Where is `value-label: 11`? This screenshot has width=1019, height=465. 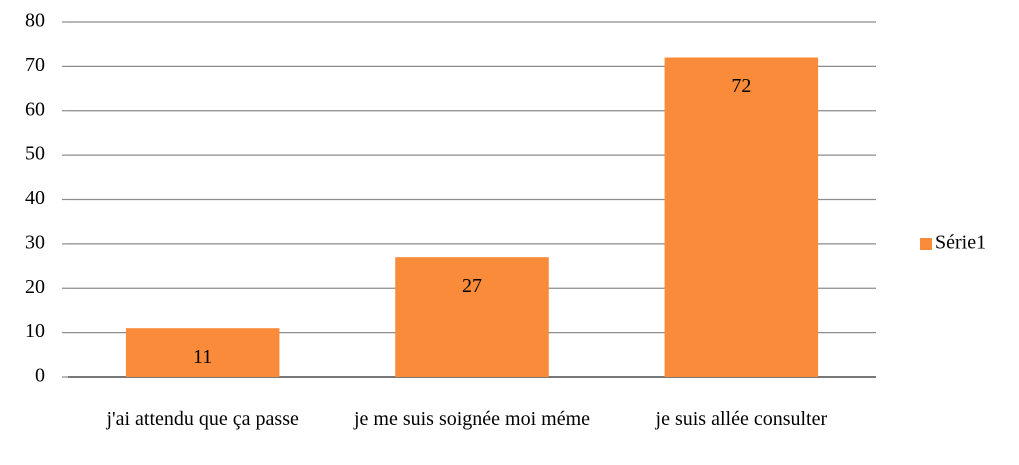 value-label: 11 is located at coordinates (202, 357).